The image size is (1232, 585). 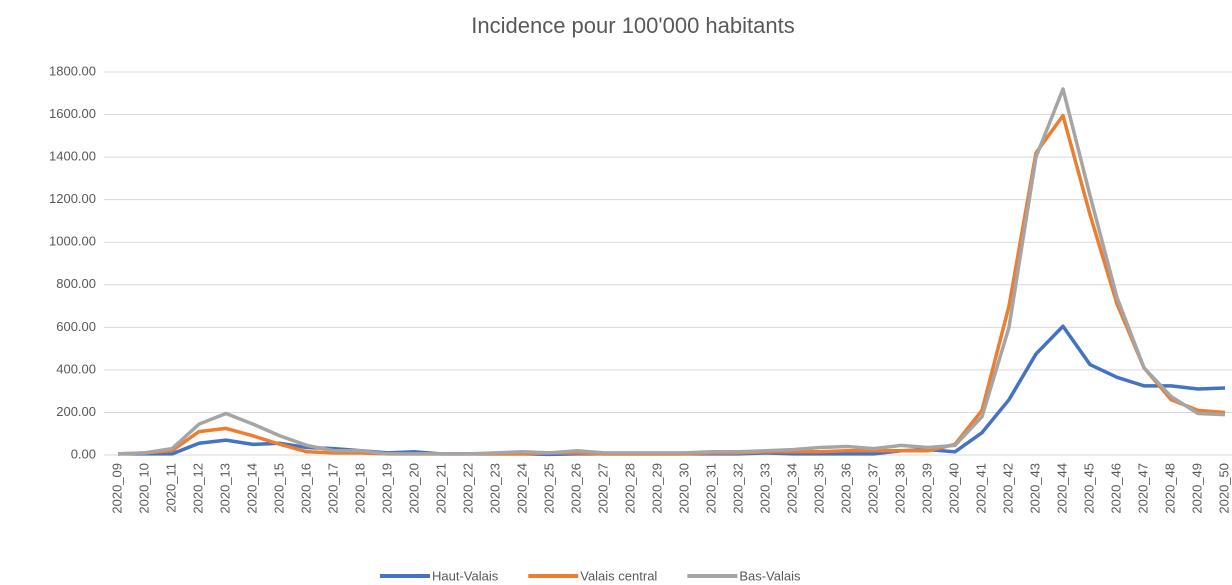 I want to click on y-tick-label: 1000.00, so click(x=72, y=241).